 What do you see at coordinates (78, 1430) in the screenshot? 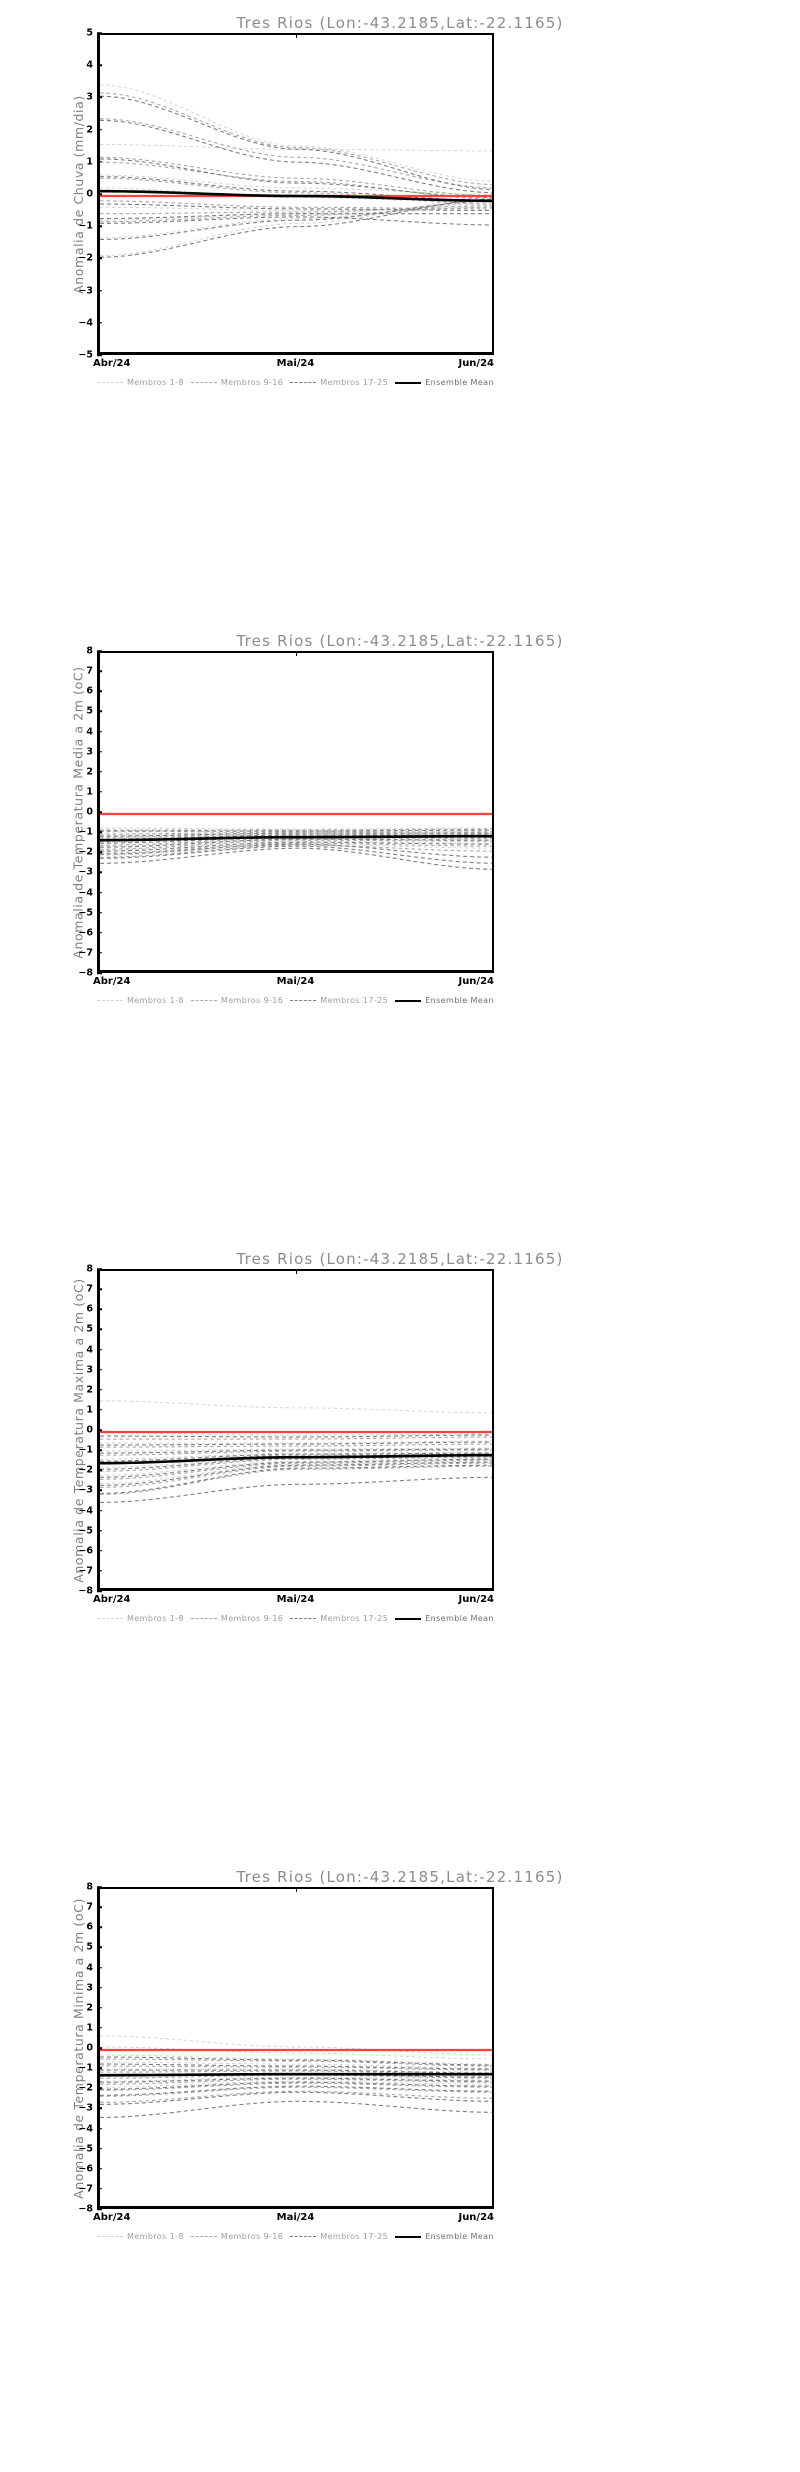
I see `y-axis-label-text: Anomalia de Temperatura Maxima a 2m (oC)` at bounding box center [78, 1430].